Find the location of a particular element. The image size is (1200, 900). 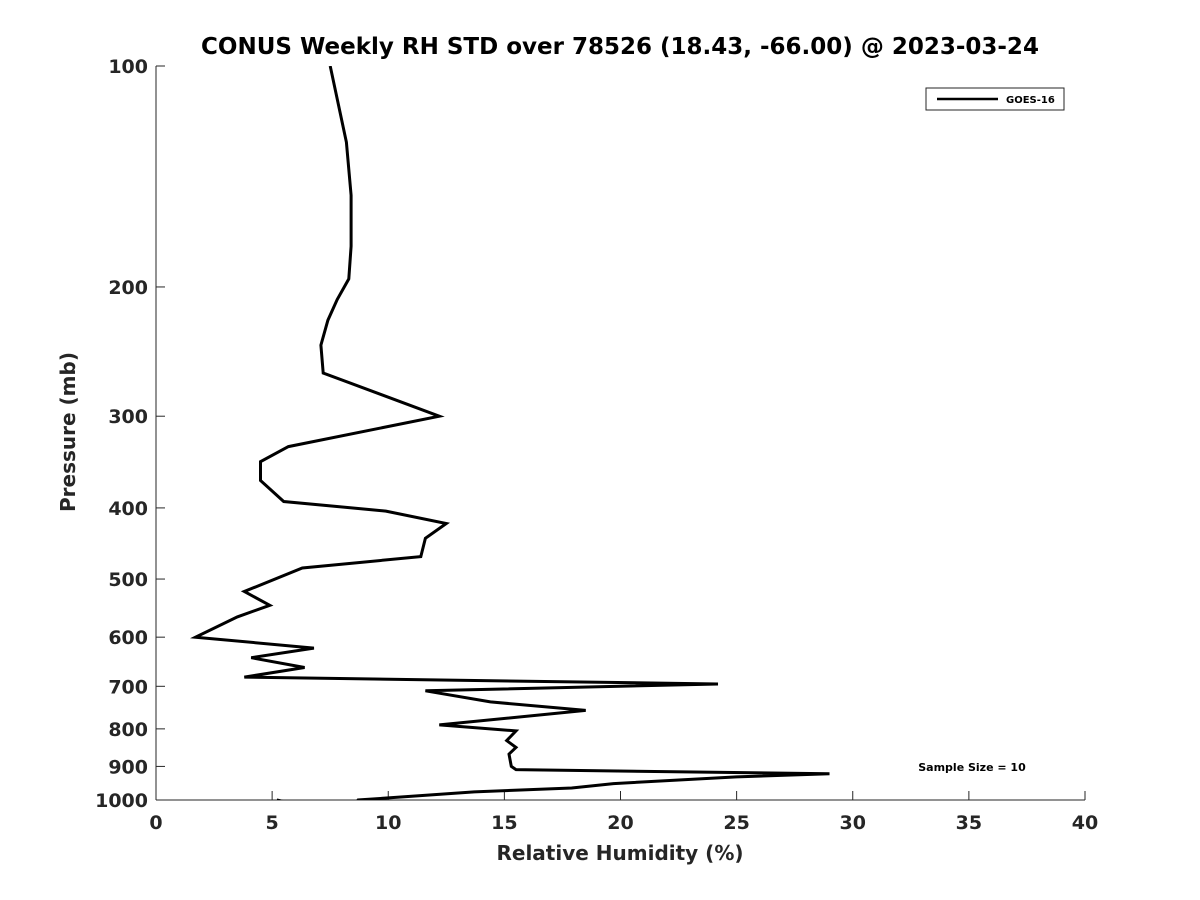

legend: GOES-16 is located at coordinates (995, 99).